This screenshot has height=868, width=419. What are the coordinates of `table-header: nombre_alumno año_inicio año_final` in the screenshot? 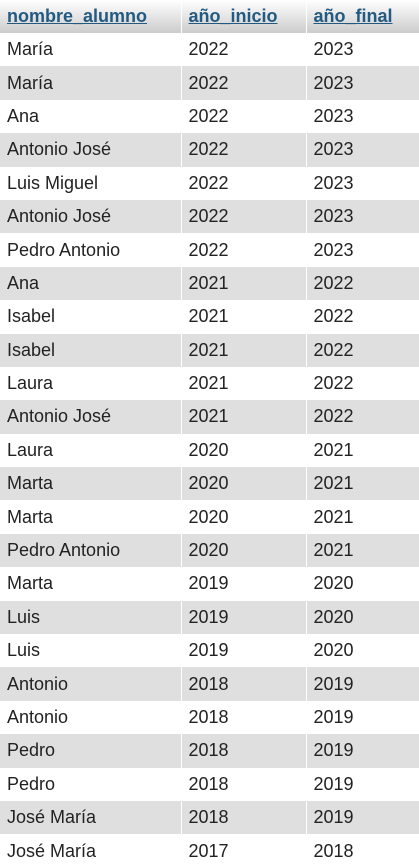 It's located at (209, 16).